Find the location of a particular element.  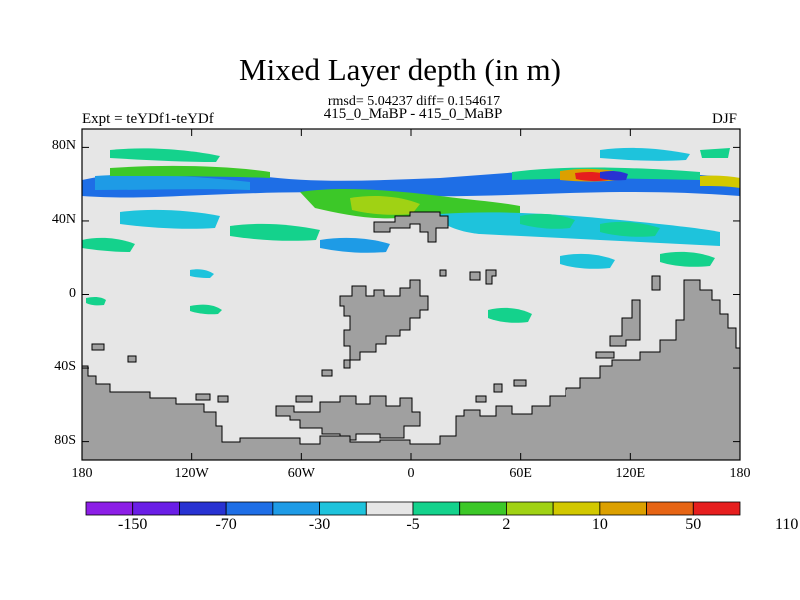

x-tick-label: 120E is located at coordinates (630, 473).